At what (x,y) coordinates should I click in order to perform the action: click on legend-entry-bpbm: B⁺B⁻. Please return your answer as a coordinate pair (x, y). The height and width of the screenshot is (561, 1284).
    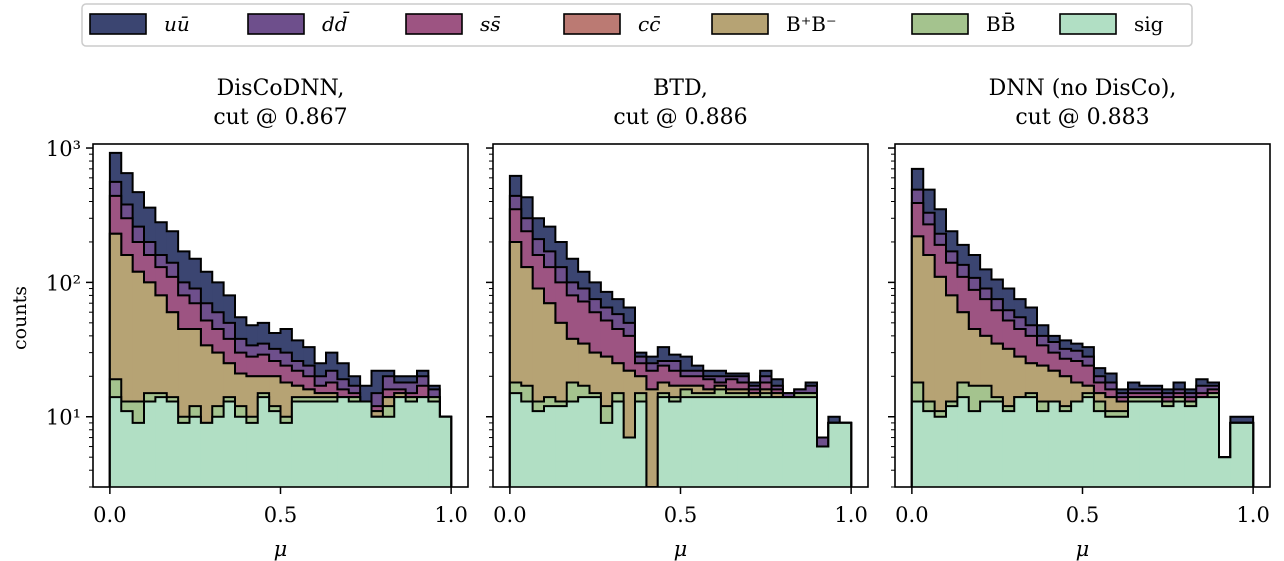
    Looking at the image, I should click on (774, 24).